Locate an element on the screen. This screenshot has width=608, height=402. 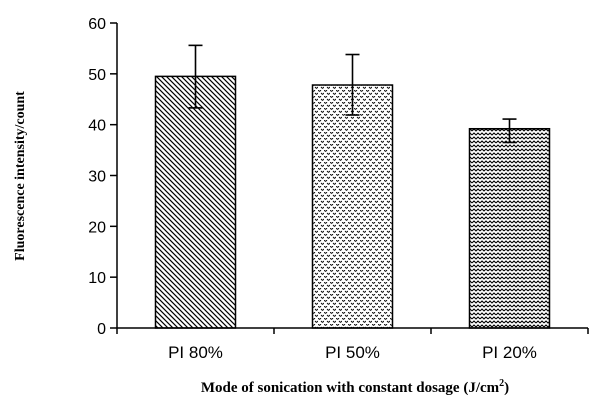
y-tick-label: 60 is located at coordinates (97, 24).